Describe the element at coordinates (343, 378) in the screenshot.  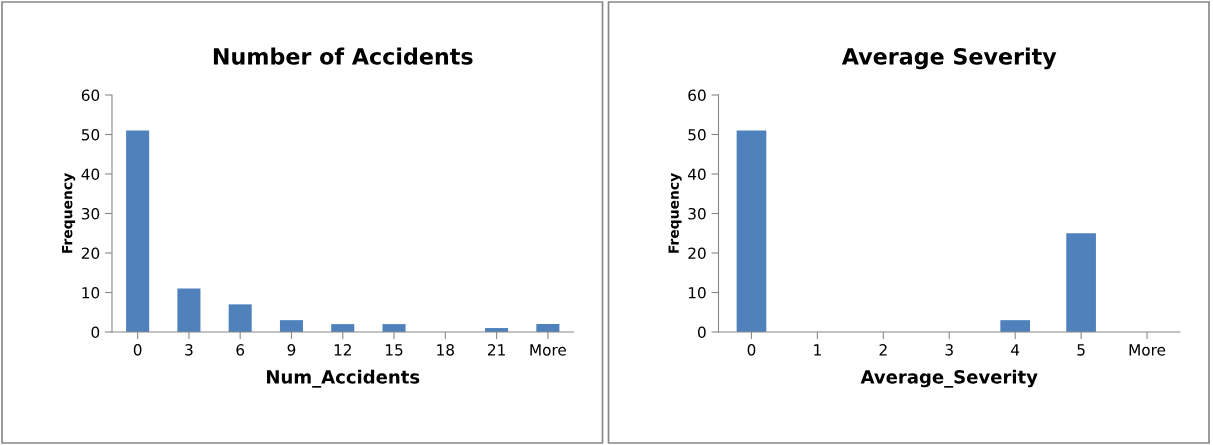
I see `x-axis-title: Num_Accidents` at that location.